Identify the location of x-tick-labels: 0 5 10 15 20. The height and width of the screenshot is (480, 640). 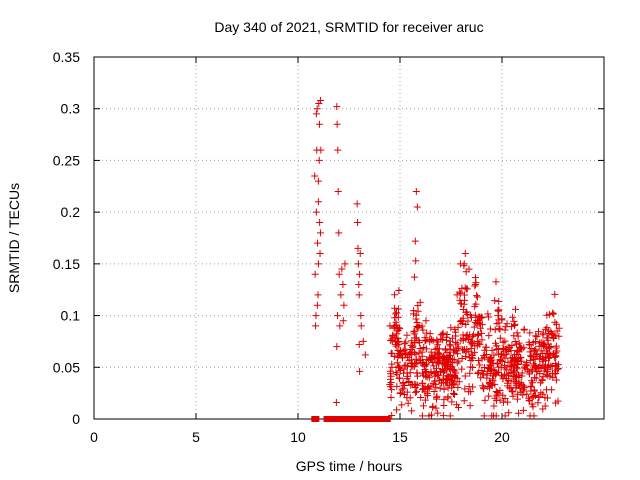
(300, 437).